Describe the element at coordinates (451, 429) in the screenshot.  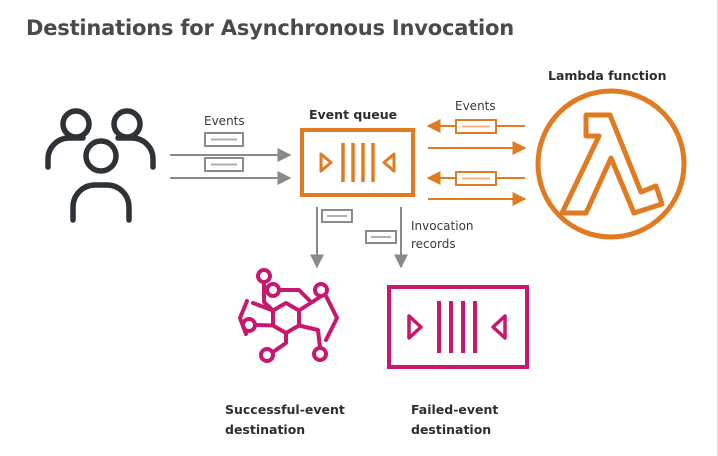
I see `failed-destination-label-line2: destination` at that location.